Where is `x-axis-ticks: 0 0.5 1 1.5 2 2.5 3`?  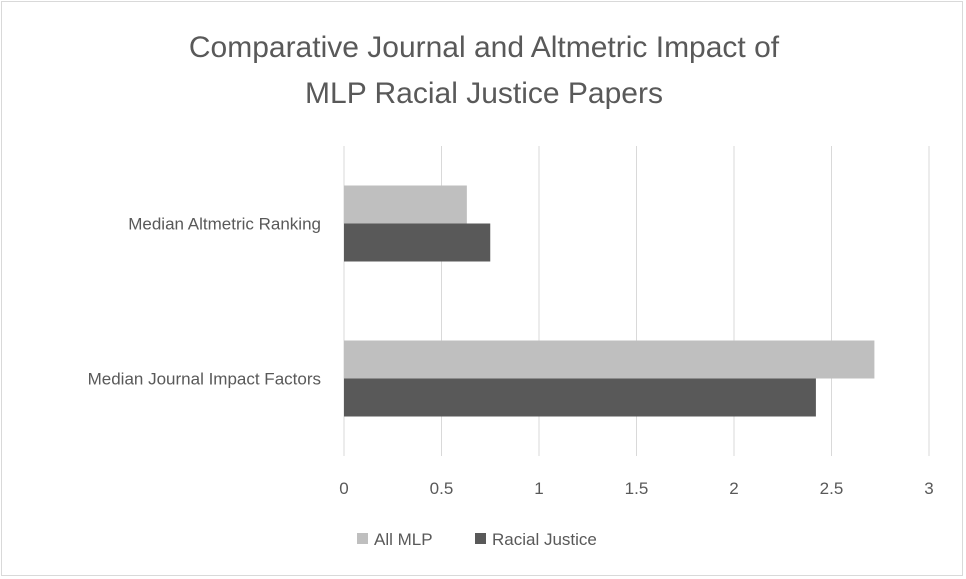 x-axis-ticks: 0 0.5 1 1.5 2 2.5 3 is located at coordinates (636, 488).